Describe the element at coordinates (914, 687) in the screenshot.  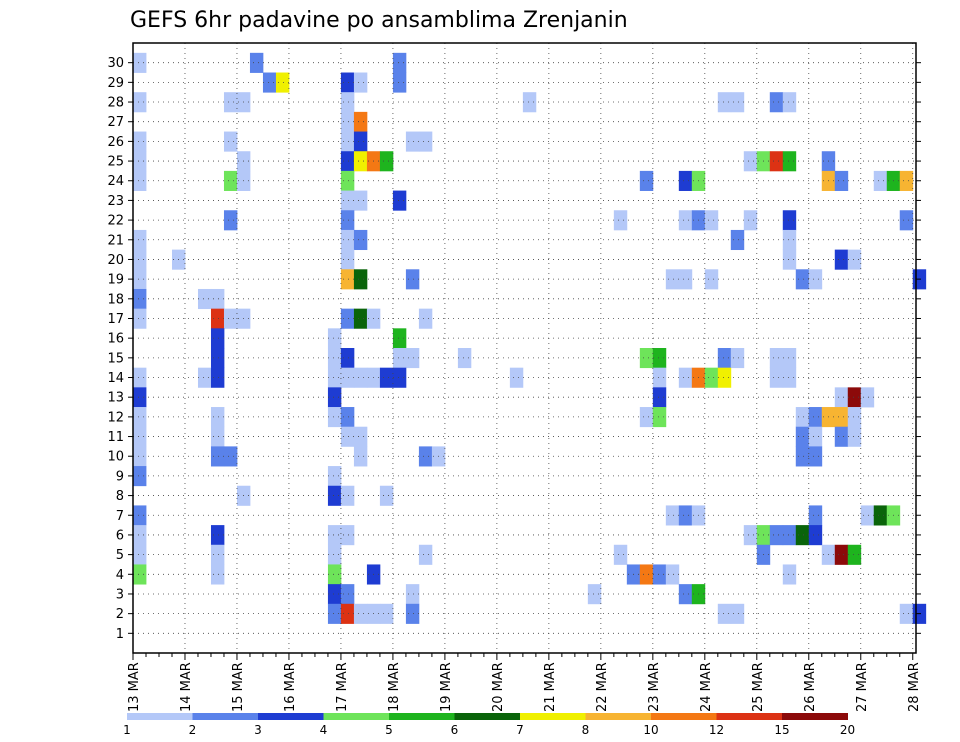
I see `x-tick-label: 28 MAR` at that location.